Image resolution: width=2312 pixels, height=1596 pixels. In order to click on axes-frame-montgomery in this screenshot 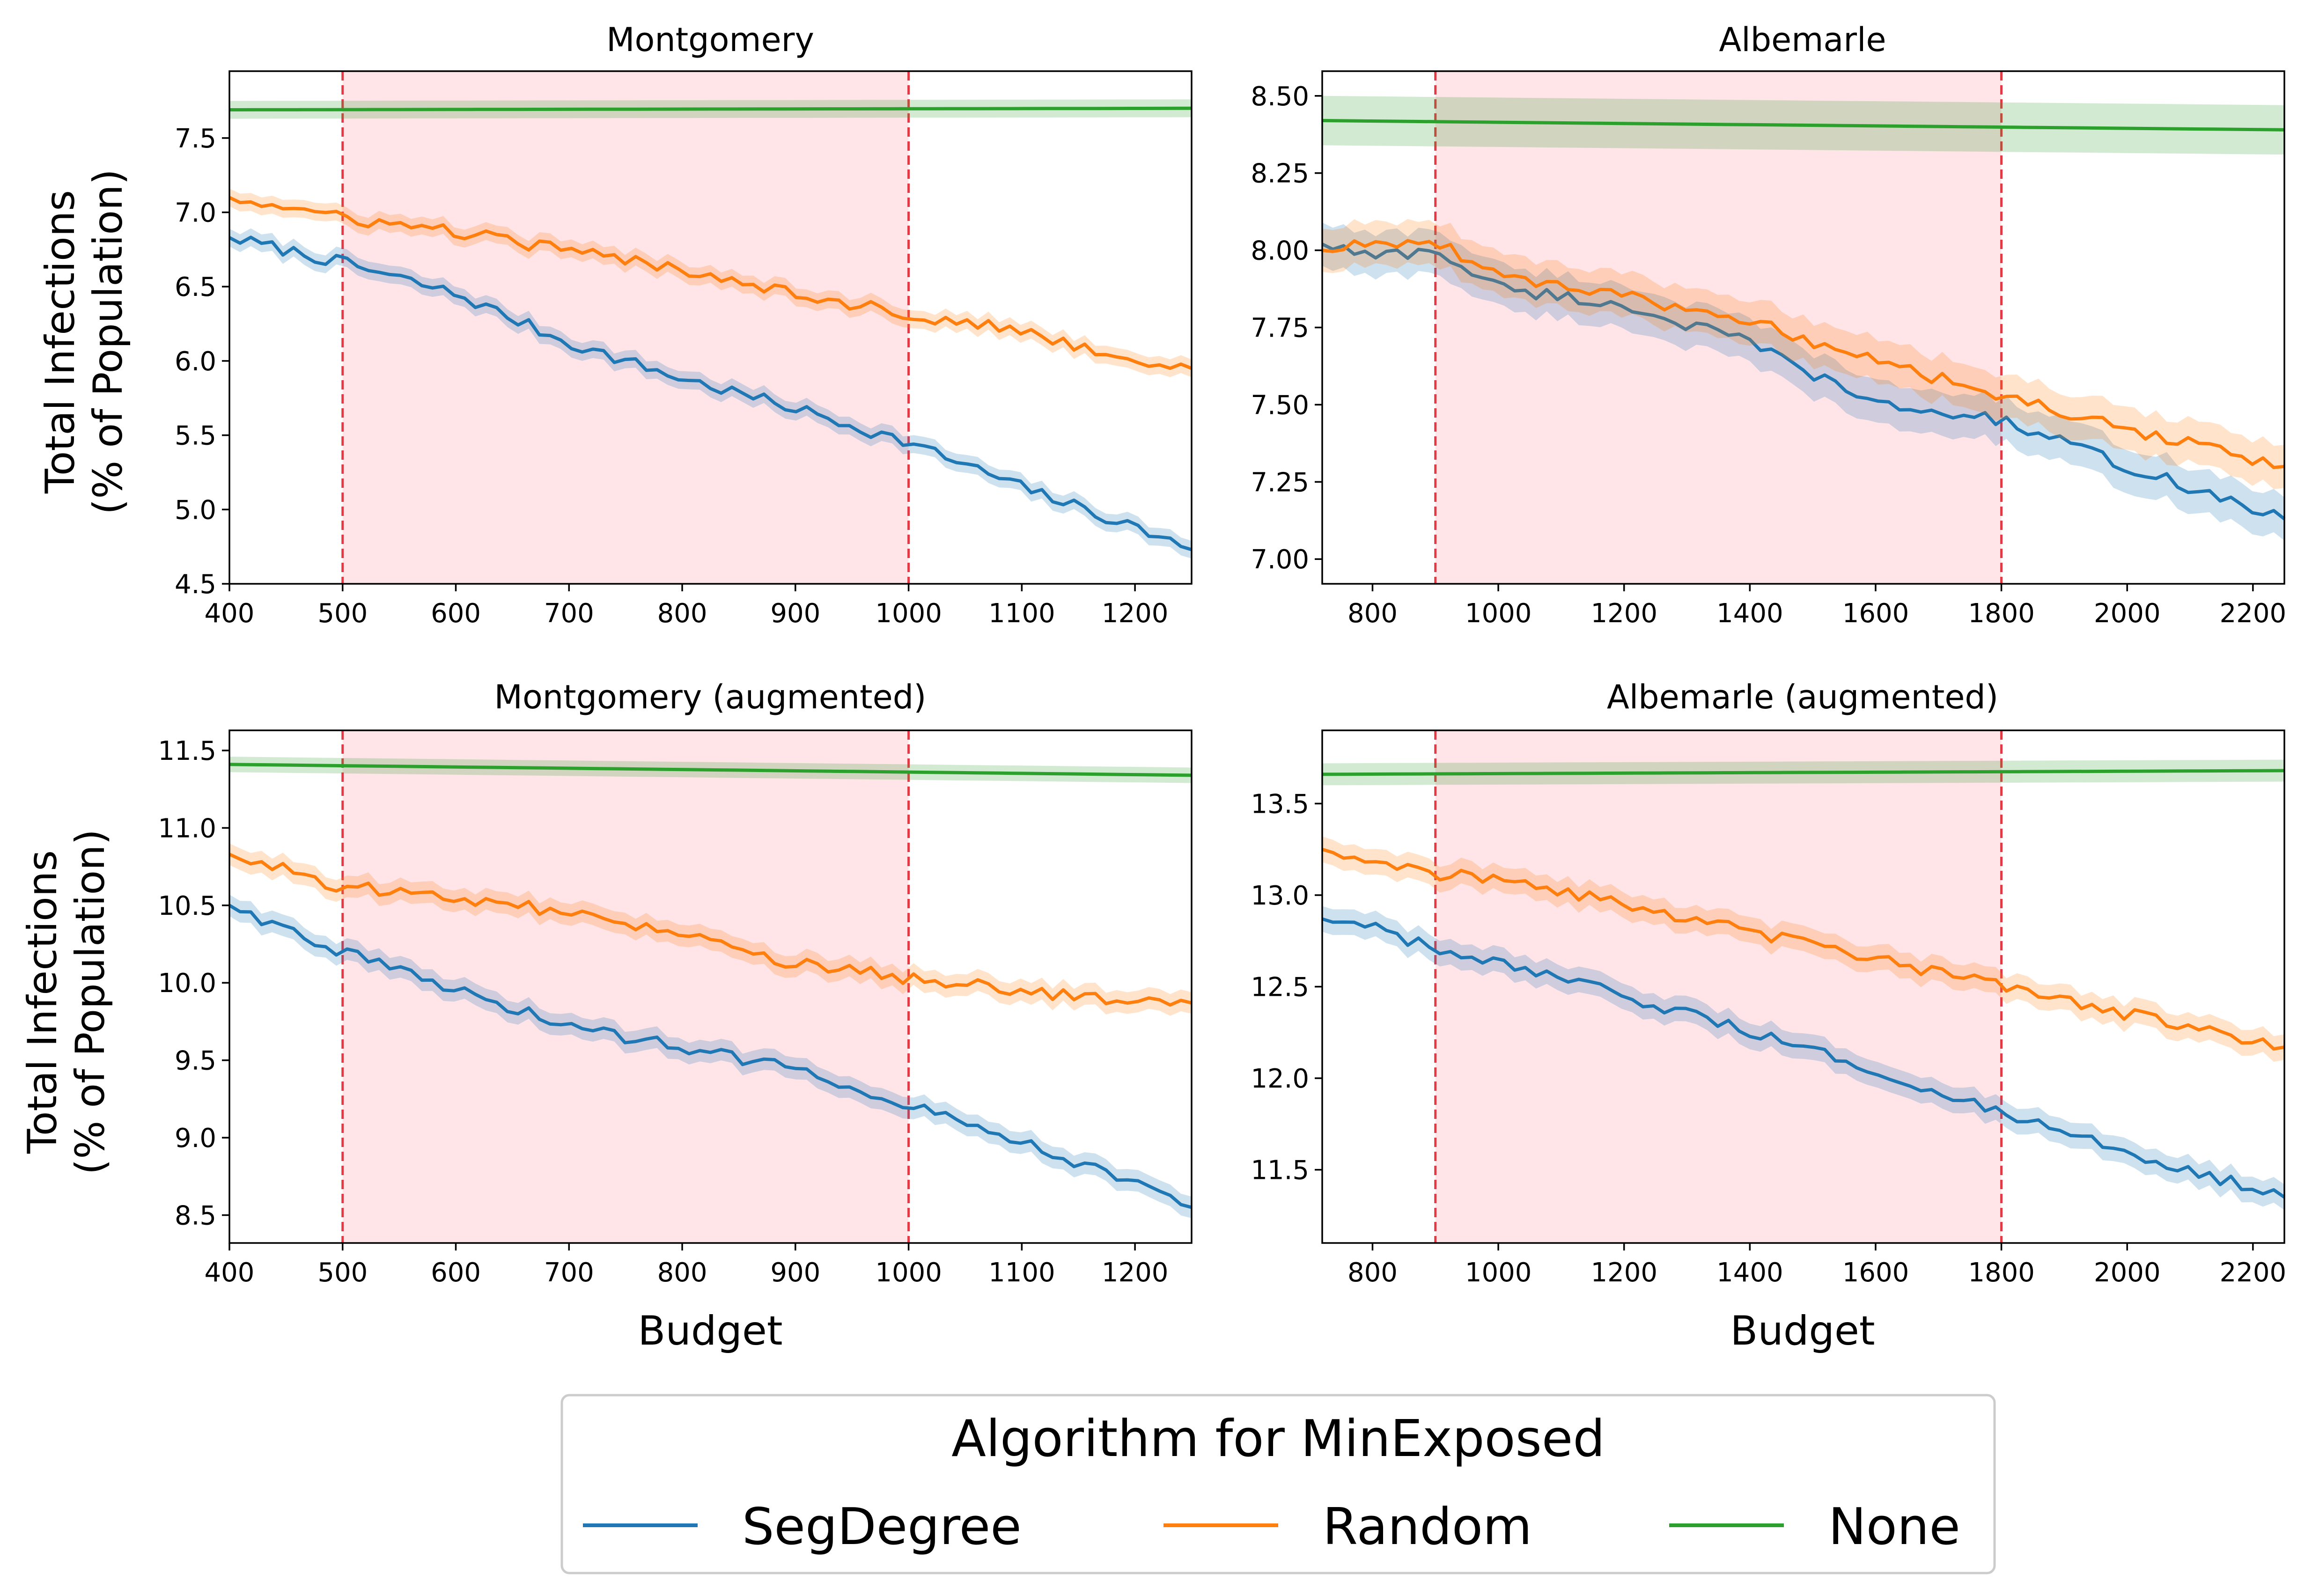, I will do `click(710, 327)`.